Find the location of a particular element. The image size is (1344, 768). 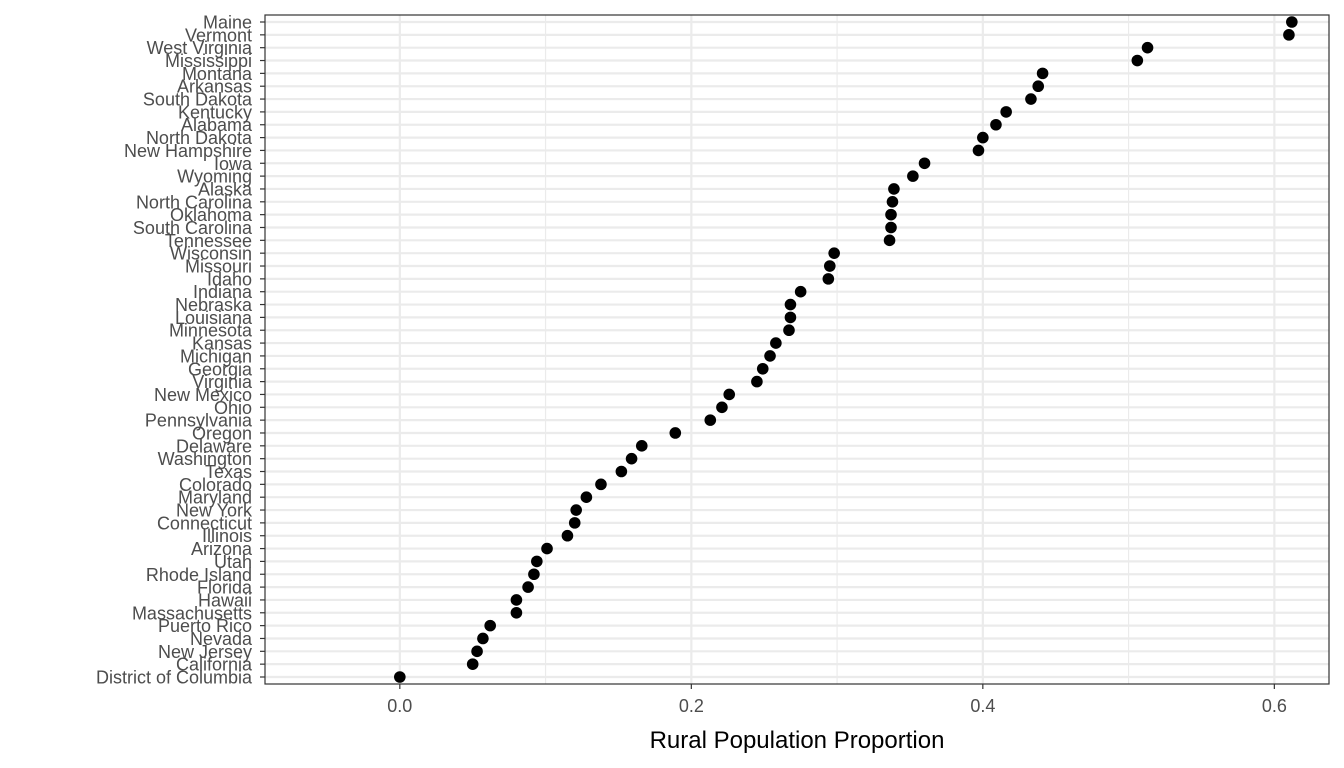

y-tick-label: California is located at coordinates (214, 665).